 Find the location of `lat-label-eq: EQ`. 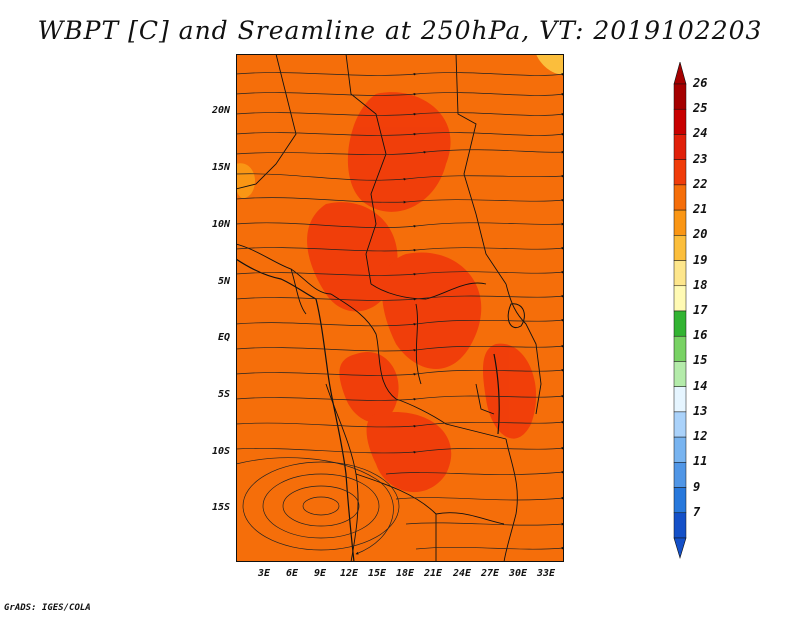

lat-label-eq: EQ is located at coordinates (223, 337).